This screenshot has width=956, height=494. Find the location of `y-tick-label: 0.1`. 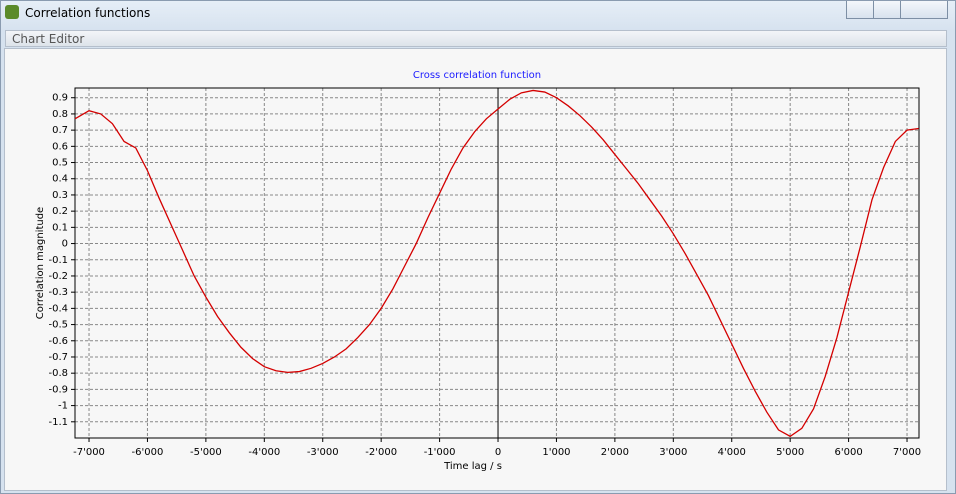

y-tick-label: 0.1 is located at coordinates (60, 227).